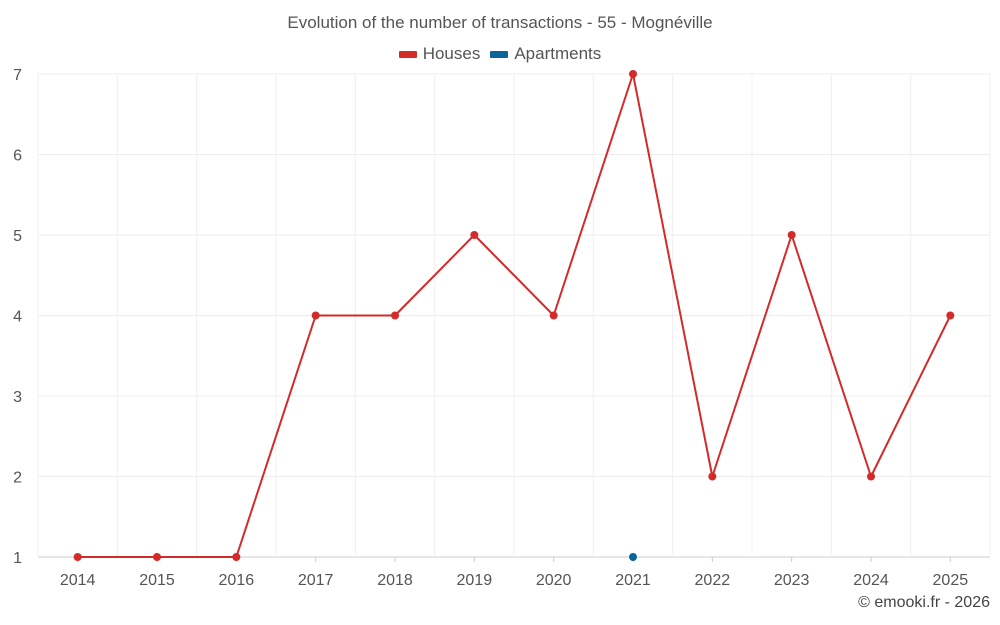 The height and width of the screenshot is (625, 1000). What do you see at coordinates (475, 580) in the screenshot?
I see `x-tick-label: 2019` at bounding box center [475, 580].